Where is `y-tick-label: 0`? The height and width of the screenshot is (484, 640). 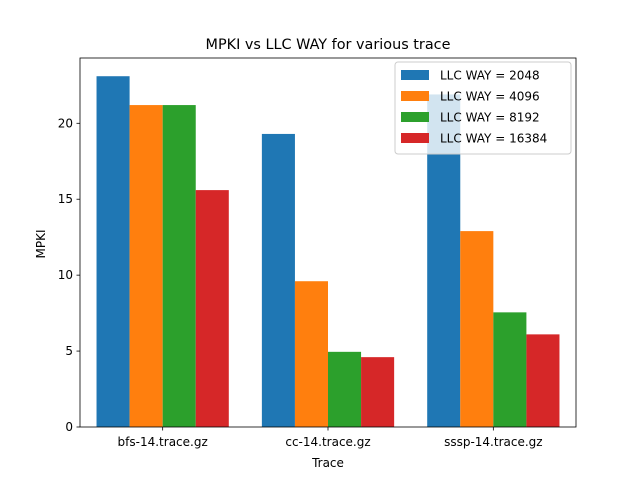 y-tick-label: 0 is located at coordinates (69, 427).